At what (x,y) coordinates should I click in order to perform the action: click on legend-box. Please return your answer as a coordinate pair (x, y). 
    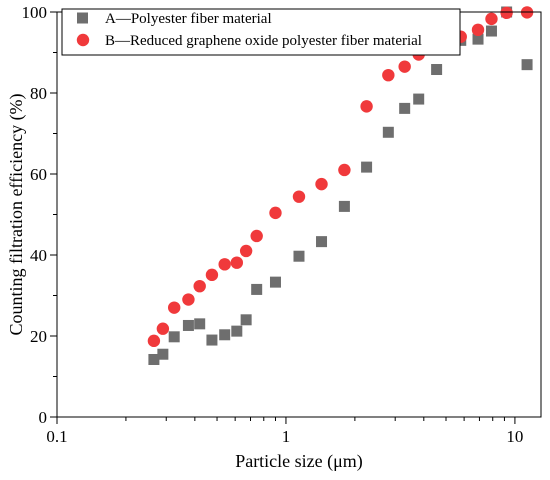
    Looking at the image, I should click on (261, 32).